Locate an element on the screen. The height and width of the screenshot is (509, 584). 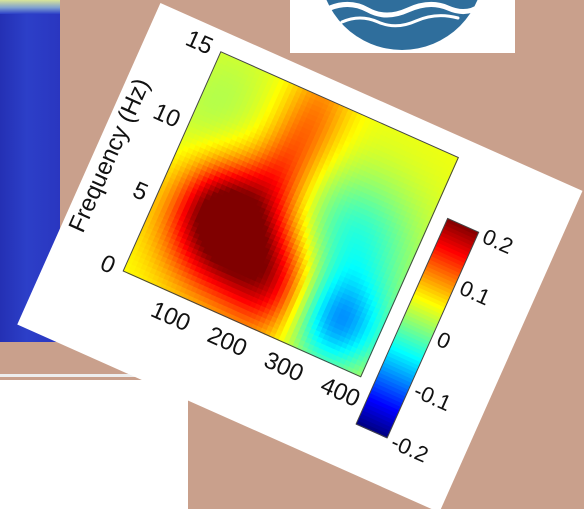
logo-container is located at coordinates (402, 26).